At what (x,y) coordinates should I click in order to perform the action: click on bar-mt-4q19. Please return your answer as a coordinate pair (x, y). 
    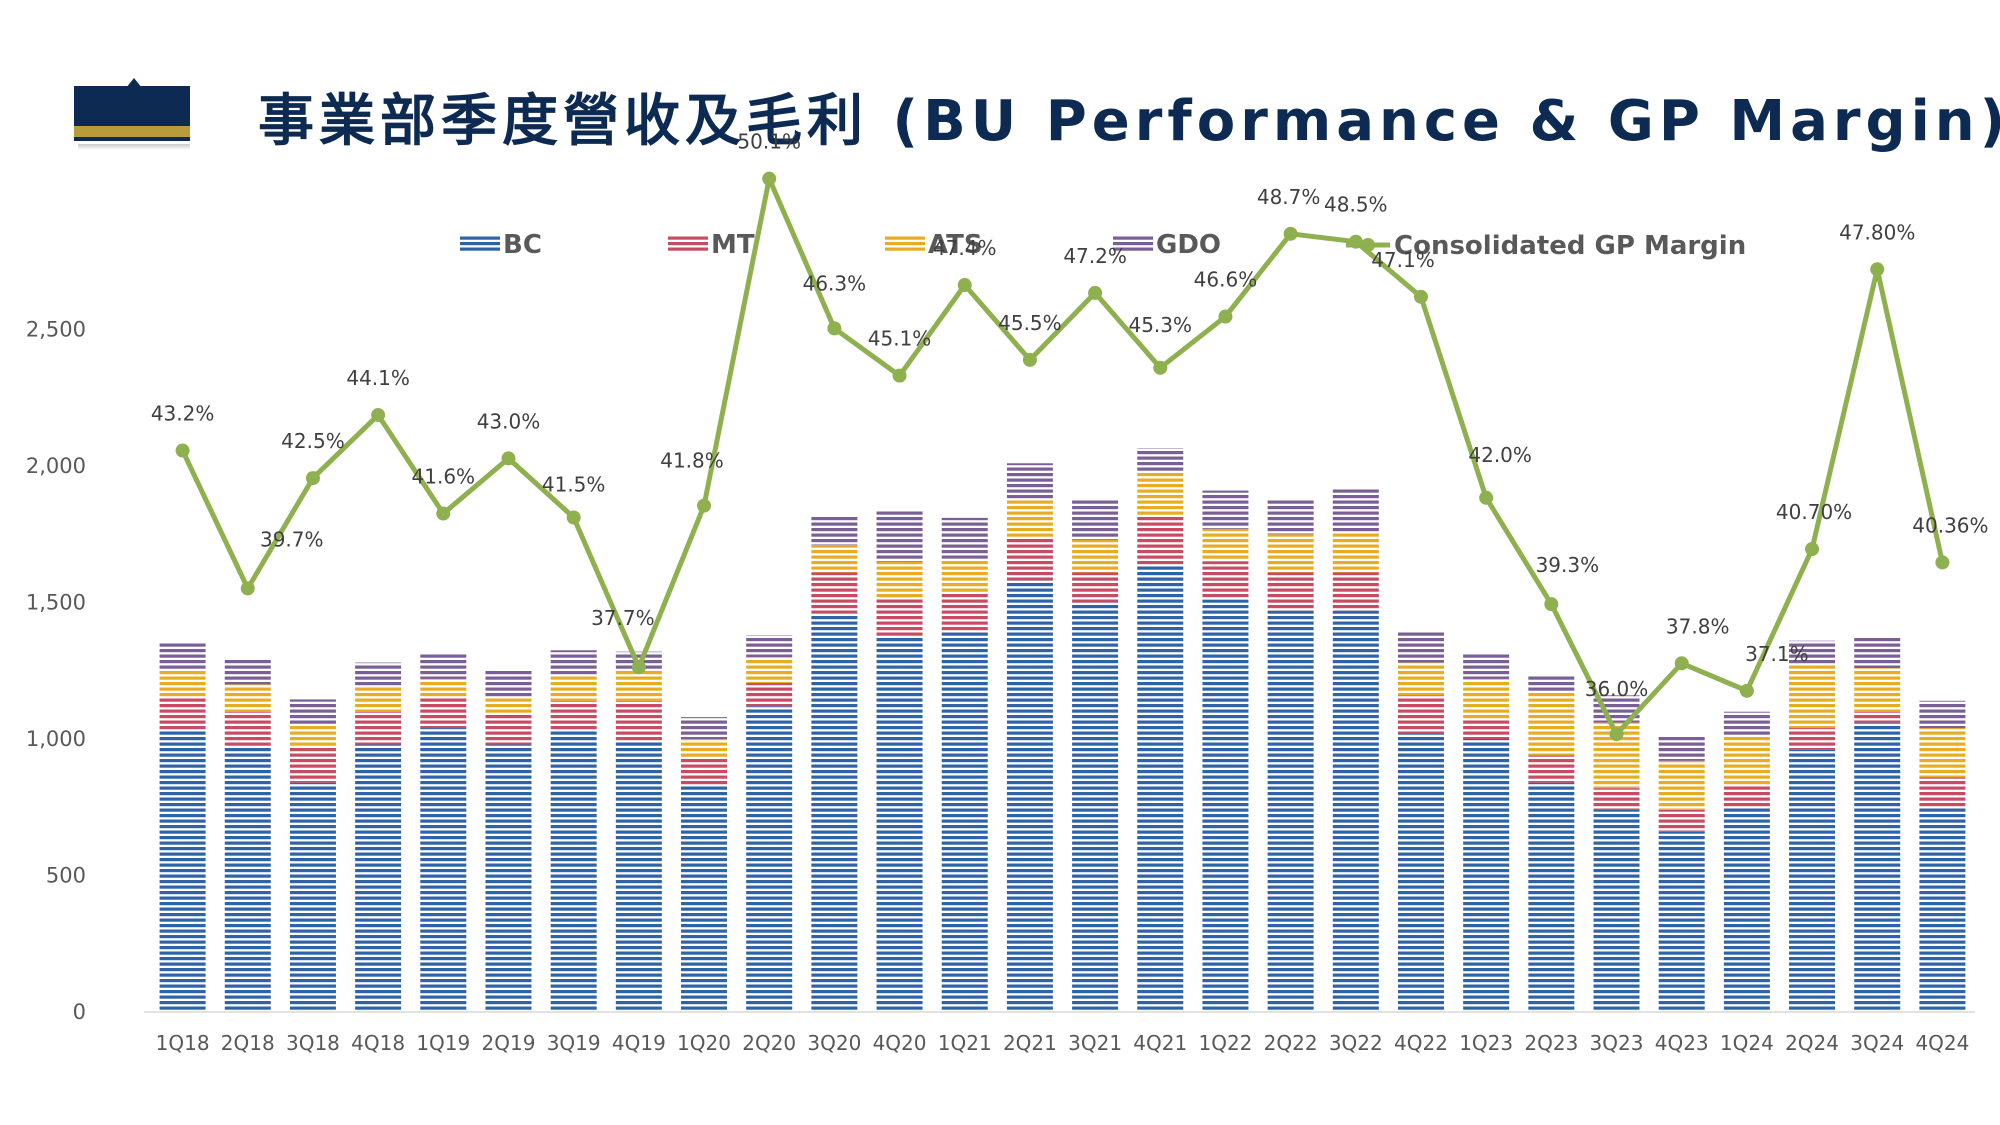
    Looking at the image, I should click on (638, 721).